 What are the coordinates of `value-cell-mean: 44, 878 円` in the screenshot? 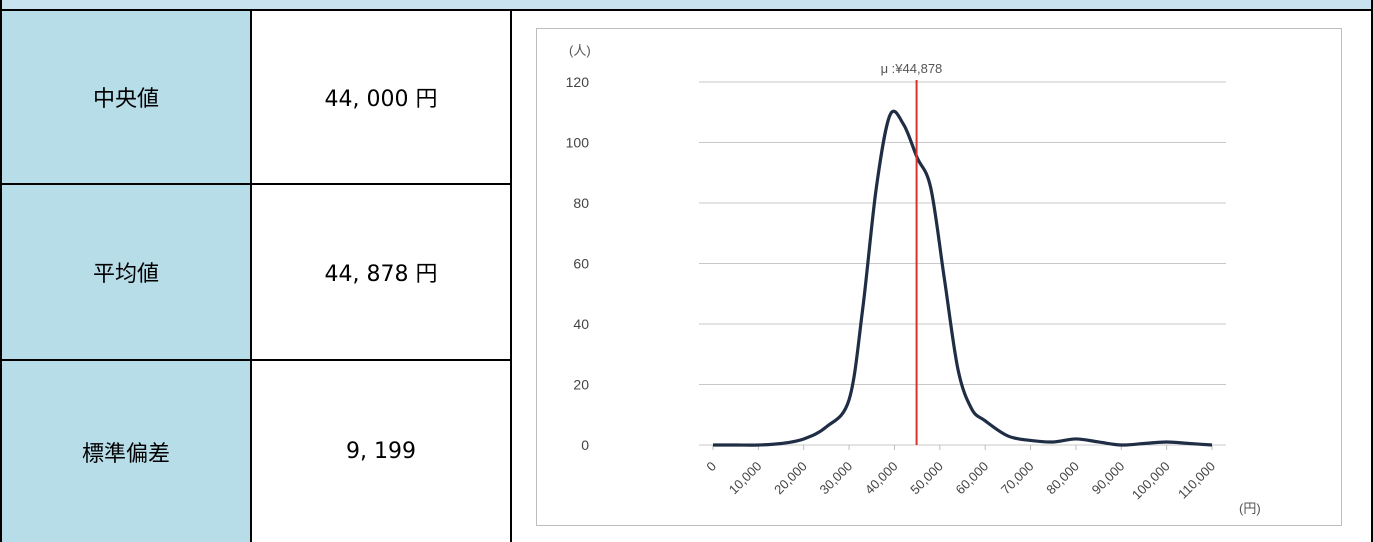 It's located at (381, 272).